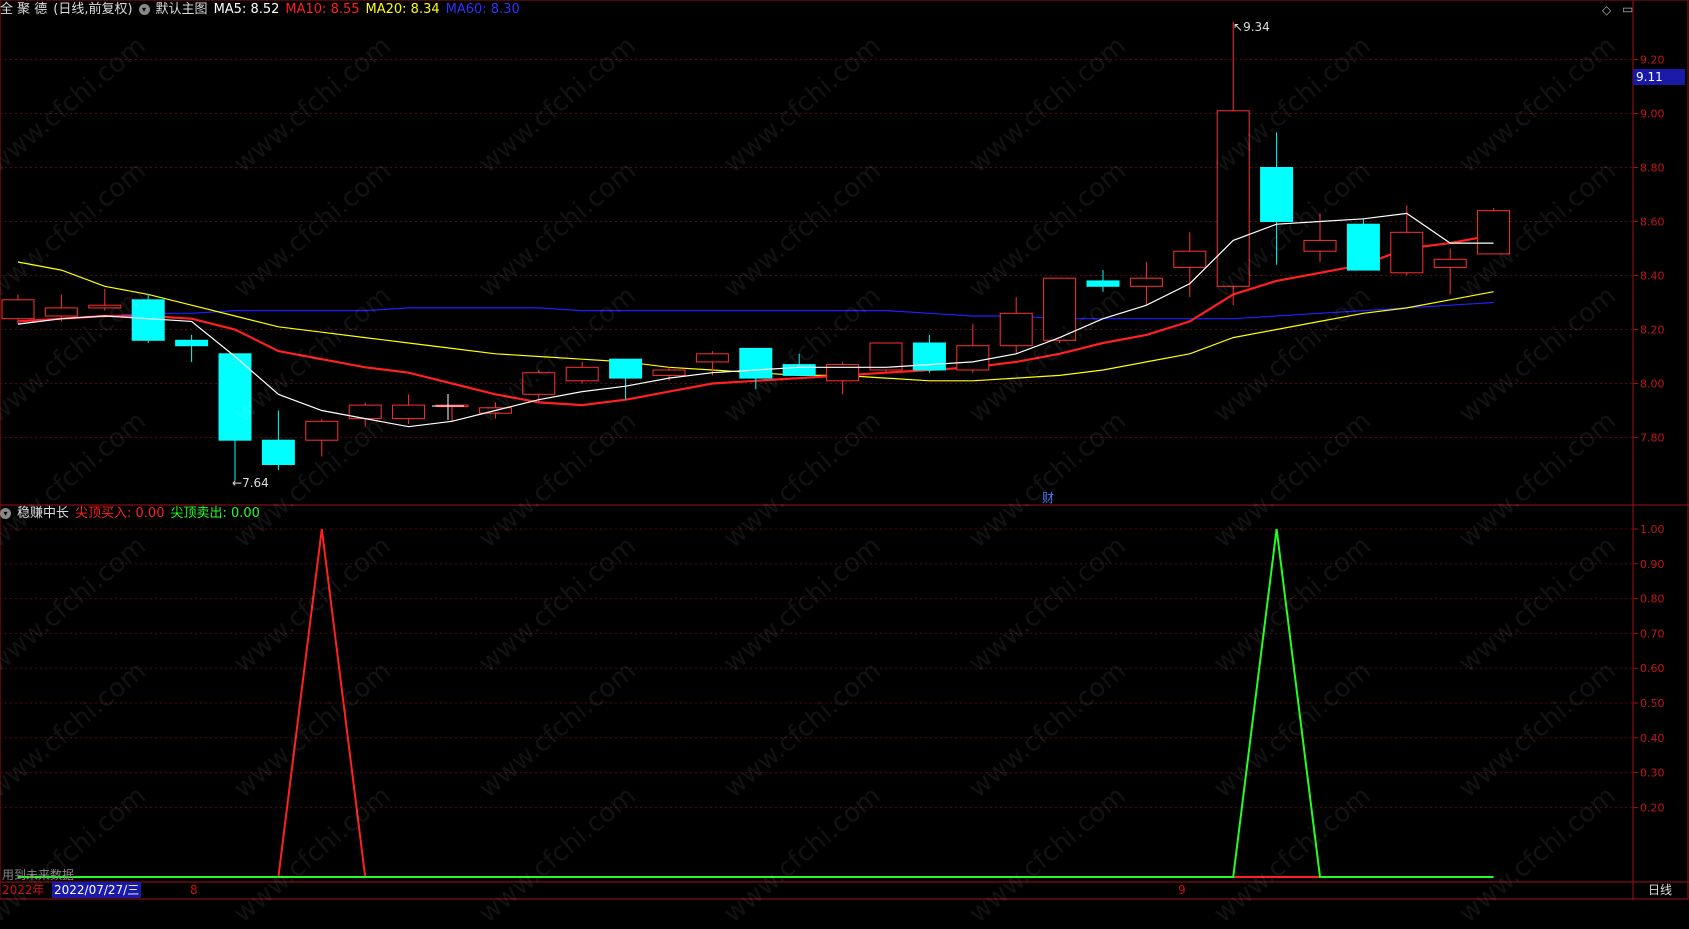  I want to click on finance-marker: 财, so click(1048, 498).